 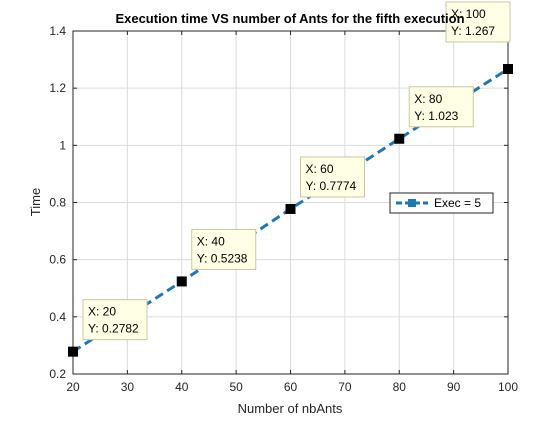 I want to click on datatip: X: 60 Y: 0.7774, so click(x=332, y=177).